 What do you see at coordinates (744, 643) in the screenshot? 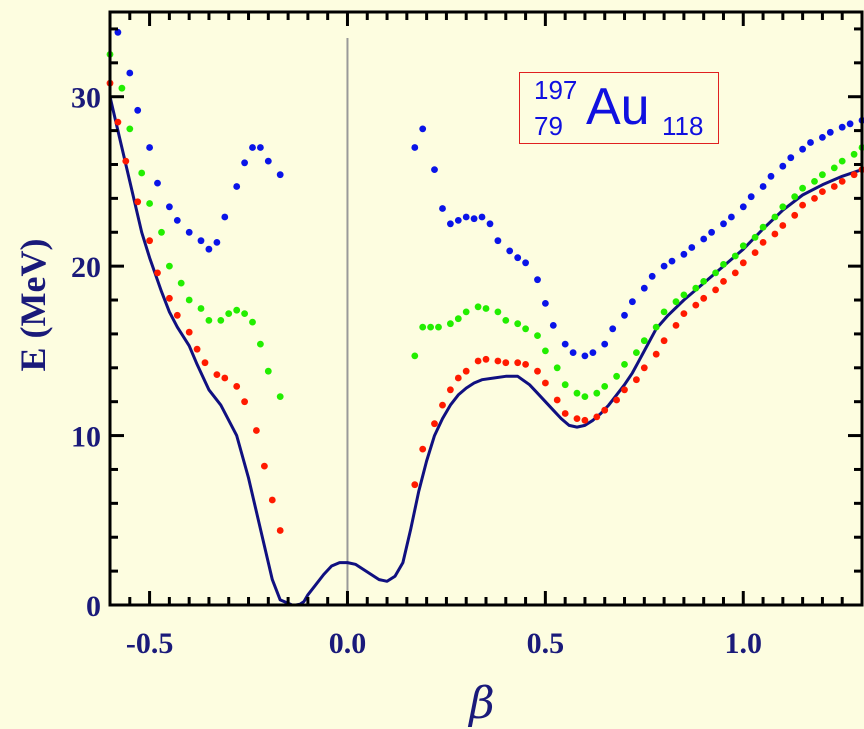
I see `x-tick-label: 1.0` at bounding box center [744, 643].